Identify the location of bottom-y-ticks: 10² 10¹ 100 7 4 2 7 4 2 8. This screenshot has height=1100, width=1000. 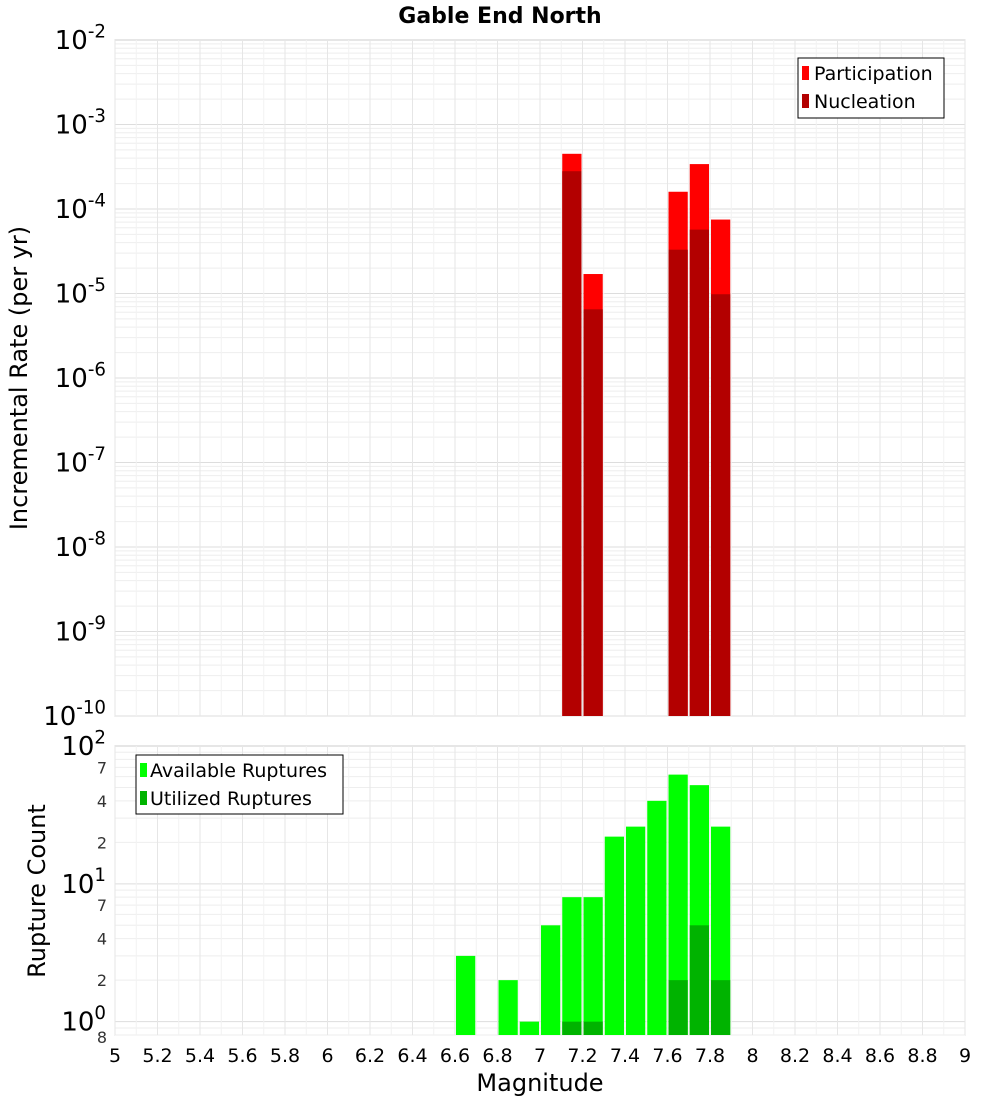
(84, 887).